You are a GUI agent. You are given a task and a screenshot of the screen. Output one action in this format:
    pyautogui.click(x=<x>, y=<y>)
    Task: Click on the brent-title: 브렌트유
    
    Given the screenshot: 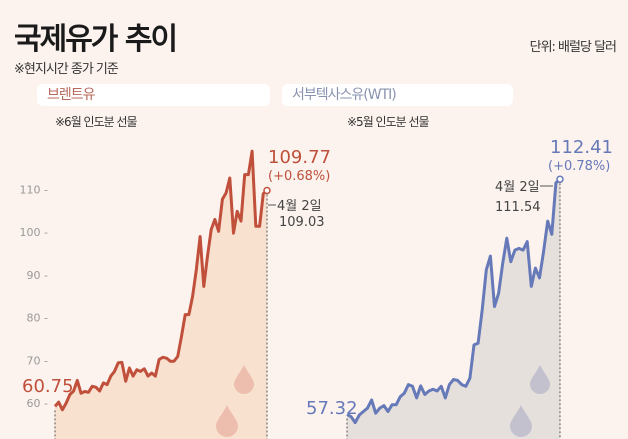 What is the action you would take?
    pyautogui.click(x=153, y=95)
    